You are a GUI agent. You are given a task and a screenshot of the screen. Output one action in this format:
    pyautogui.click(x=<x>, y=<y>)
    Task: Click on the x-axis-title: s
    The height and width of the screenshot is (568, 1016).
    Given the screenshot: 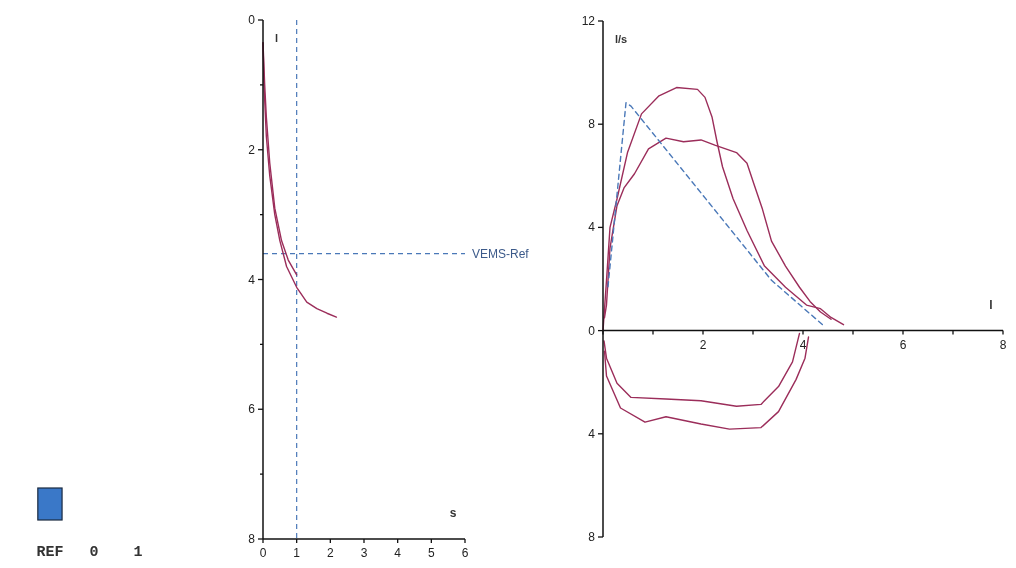 What is the action you would take?
    pyautogui.click(x=453, y=513)
    